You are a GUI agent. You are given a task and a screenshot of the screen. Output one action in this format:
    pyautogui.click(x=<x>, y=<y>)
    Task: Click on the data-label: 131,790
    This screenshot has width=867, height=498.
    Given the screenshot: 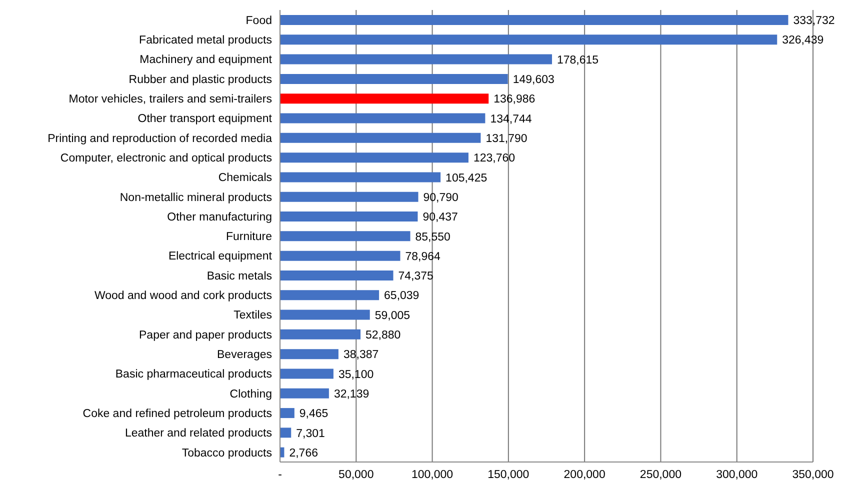 What is the action you would take?
    pyautogui.click(x=507, y=138)
    